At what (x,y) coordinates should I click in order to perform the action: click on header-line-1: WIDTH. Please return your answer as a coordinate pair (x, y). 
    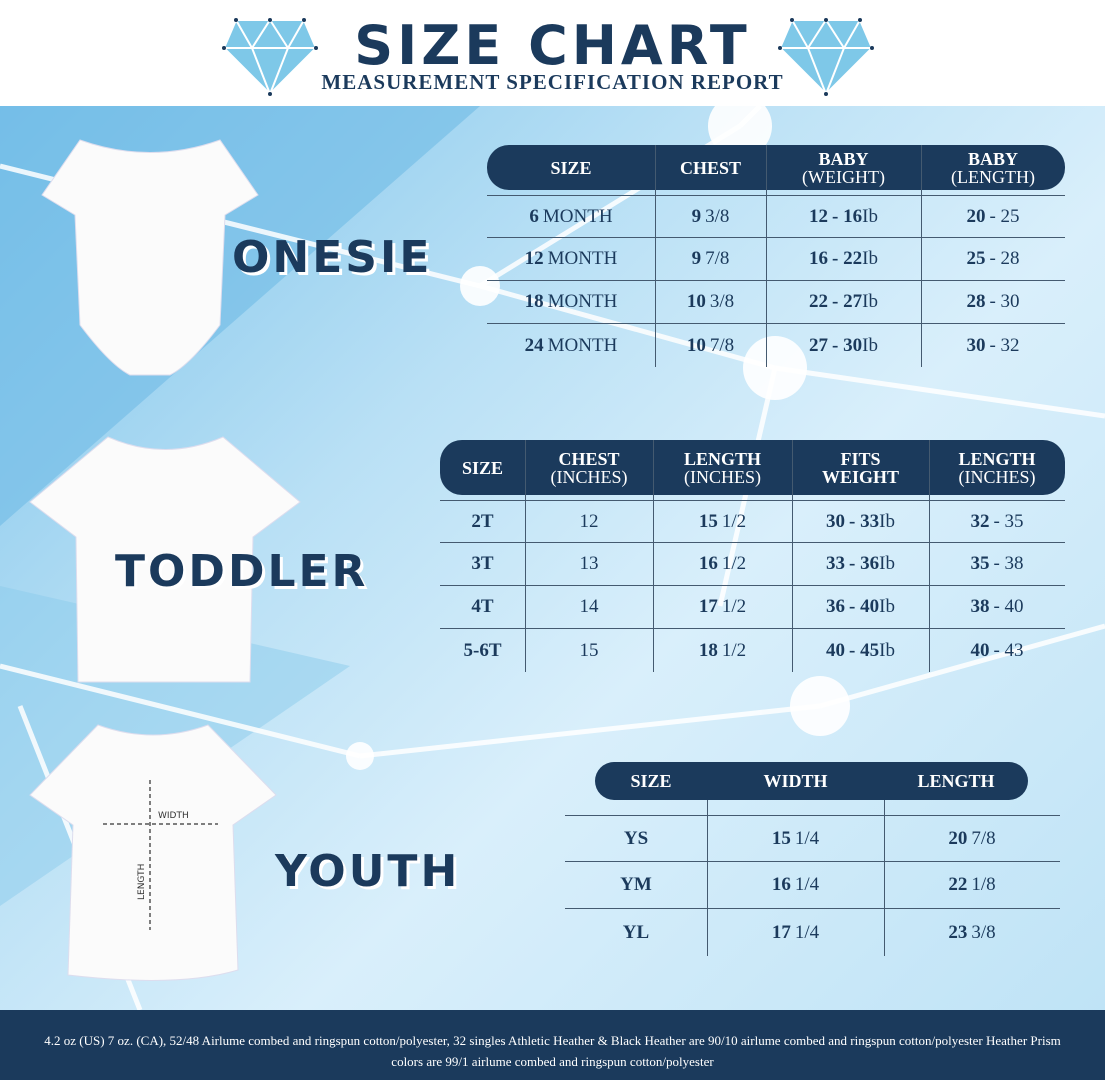
    Looking at the image, I should click on (795, 781).